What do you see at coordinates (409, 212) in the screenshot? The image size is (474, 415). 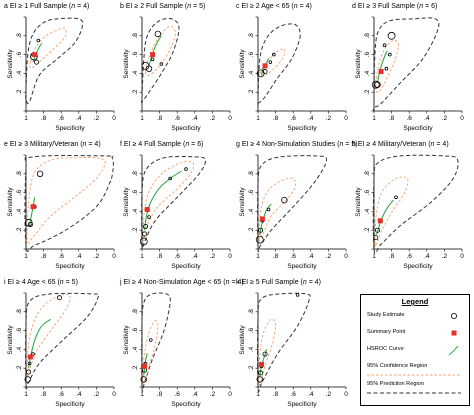 I see `chart-h: 1 .8 .6 .4 .2 0 .8 .6 .4 .2 Specificity Sensitivity` at bounding box center [409, 212].